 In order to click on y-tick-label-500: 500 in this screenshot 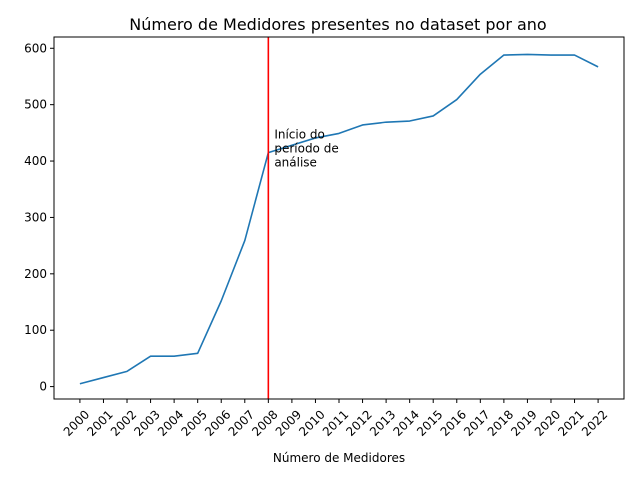, I will do `click(35, 105)`.